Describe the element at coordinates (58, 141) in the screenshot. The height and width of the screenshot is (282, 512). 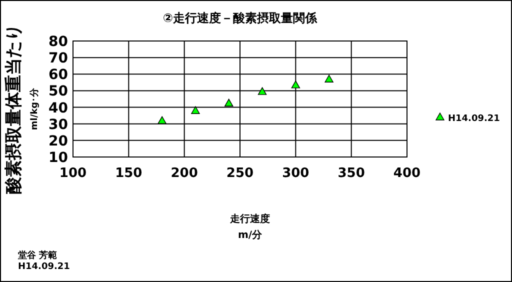
I see `y-tick-label: 20` at that location.